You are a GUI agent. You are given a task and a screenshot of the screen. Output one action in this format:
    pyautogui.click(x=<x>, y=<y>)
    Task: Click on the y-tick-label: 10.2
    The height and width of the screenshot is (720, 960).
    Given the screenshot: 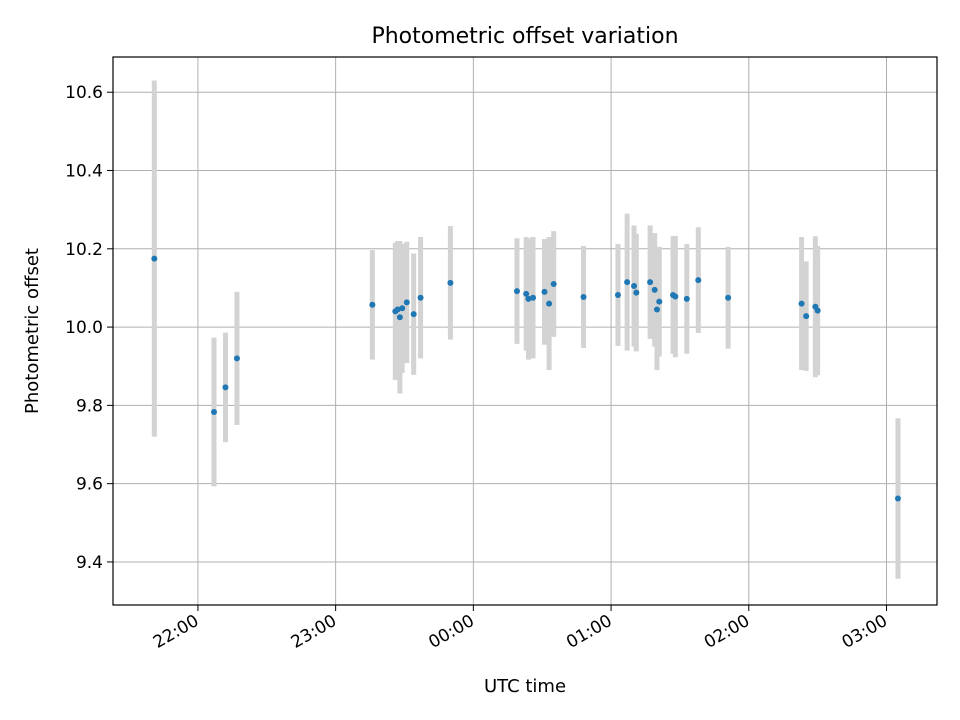 What is the action you would take?
    pyautogui.click(x=84, y=250)
    